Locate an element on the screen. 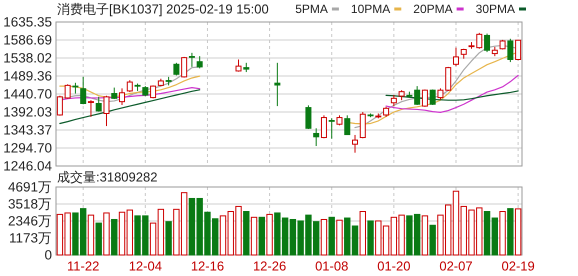 The height and width of the screenshot is (276, 578). y-tick-label: 1343.37 is located at coordinates (27, 130).